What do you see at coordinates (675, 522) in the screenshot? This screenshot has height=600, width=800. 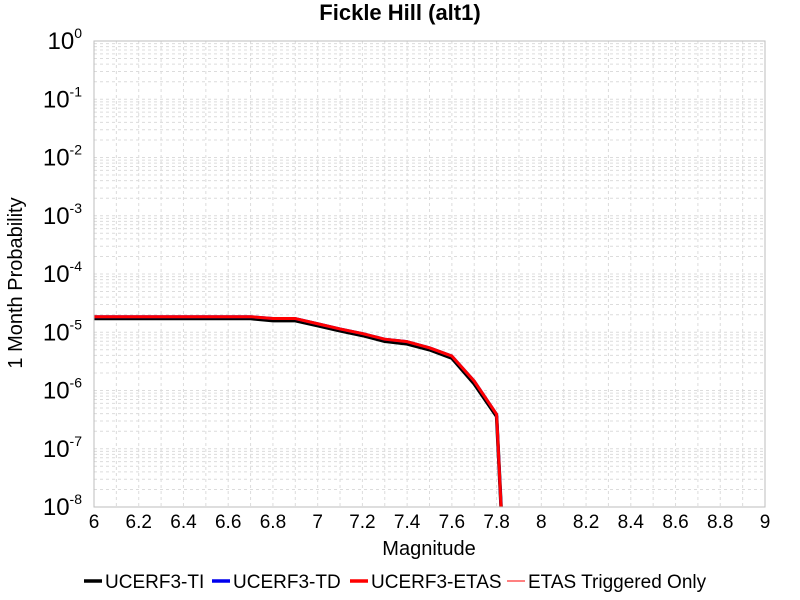 I see `x-tick-label: 8.6` at bounding box center [675, 522].